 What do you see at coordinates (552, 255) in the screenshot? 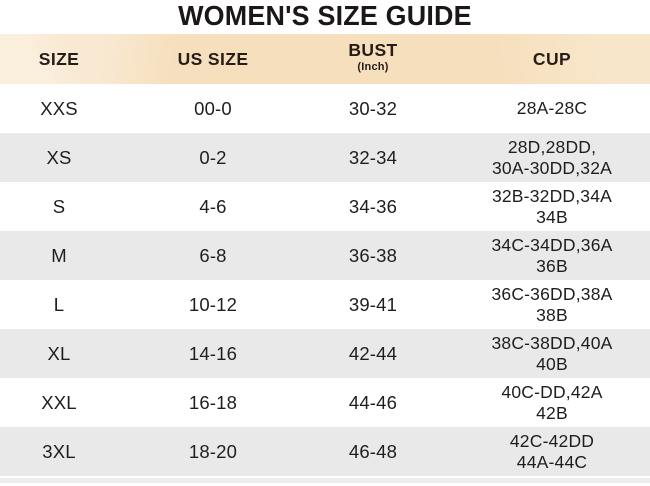
I see `cup-cell: 34C-34DD,36A 36B` at bounding box center [552, 255].